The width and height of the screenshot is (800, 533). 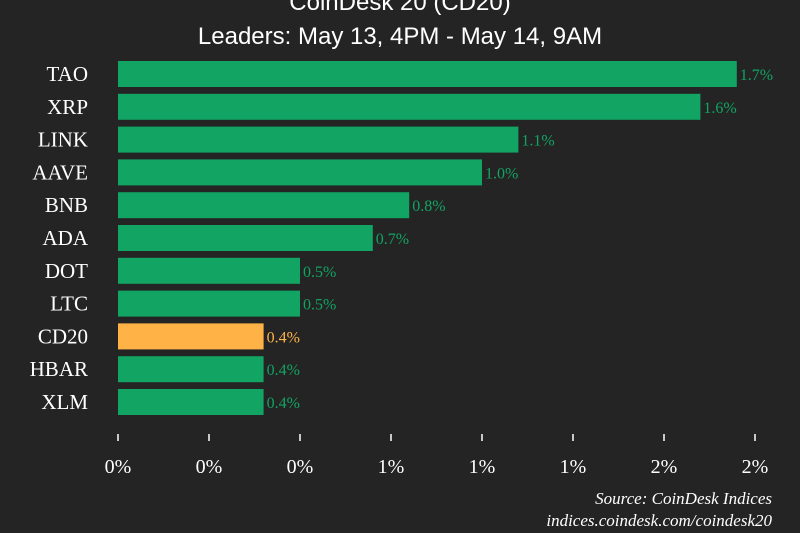 What do you see at coordinates (209, 270) in the screenshot?
I see `bar-dot` at bounding box center [209, 270].